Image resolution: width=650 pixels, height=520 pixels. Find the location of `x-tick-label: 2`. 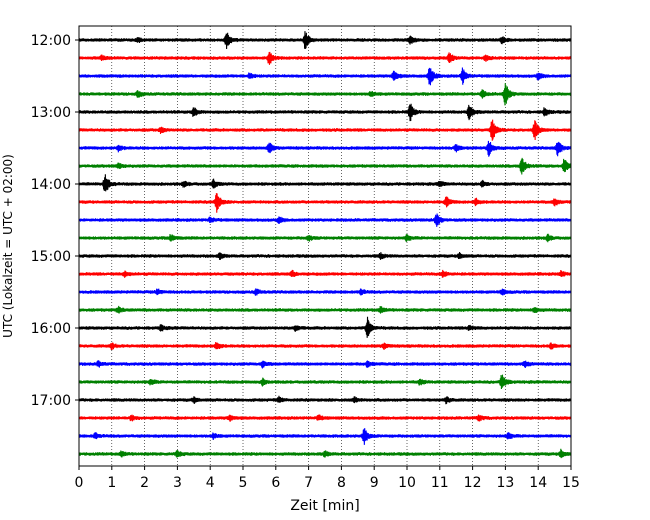

x-tick-label: 2 is located at coordinates (144, 483).